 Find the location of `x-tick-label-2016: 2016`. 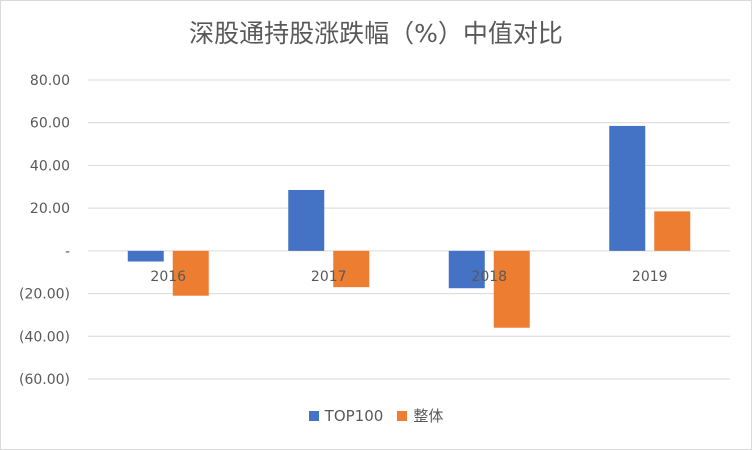

x-tick-label-2016: 2016 is located at coordinates (168, 277).